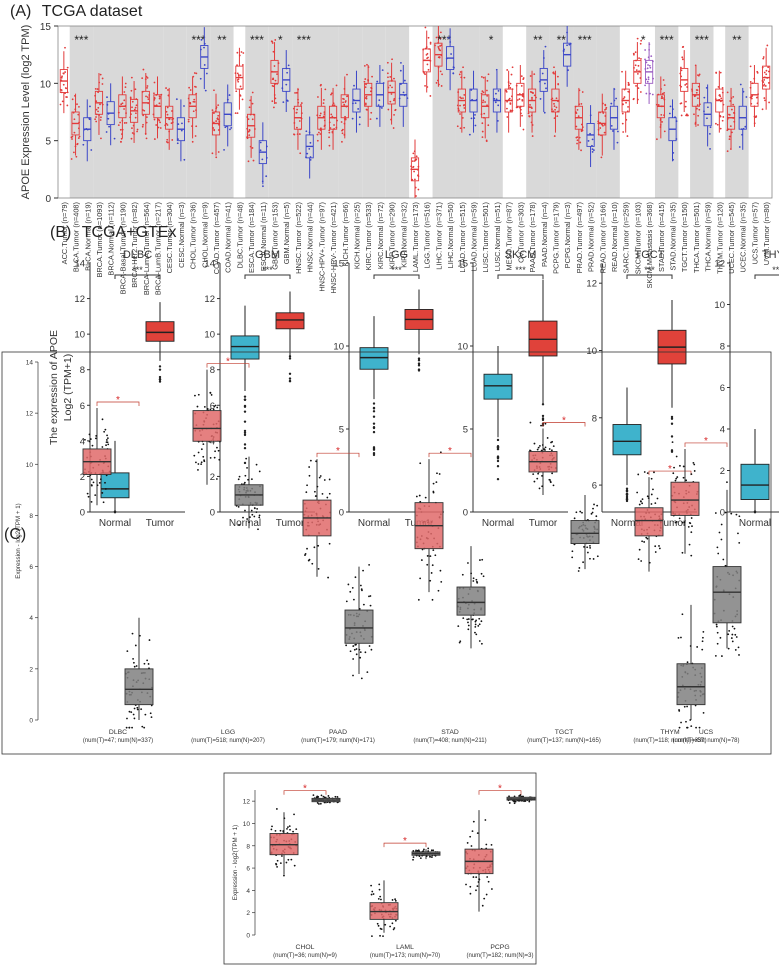 This screenshot has width=779, height=968. What do you see at coordinates (46, 27) in the screenshot?
I see `panel-a-ytick-label: 15` at bounding box center [46, 27].